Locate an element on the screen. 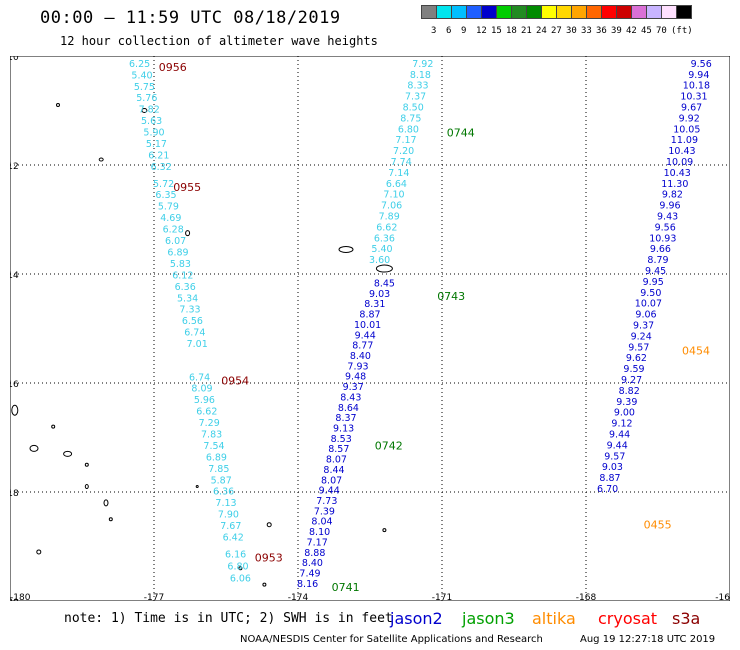 The width and height of the screenshot is (740, 650). swh-value: 5.96 is located at coordinates (204, 400).